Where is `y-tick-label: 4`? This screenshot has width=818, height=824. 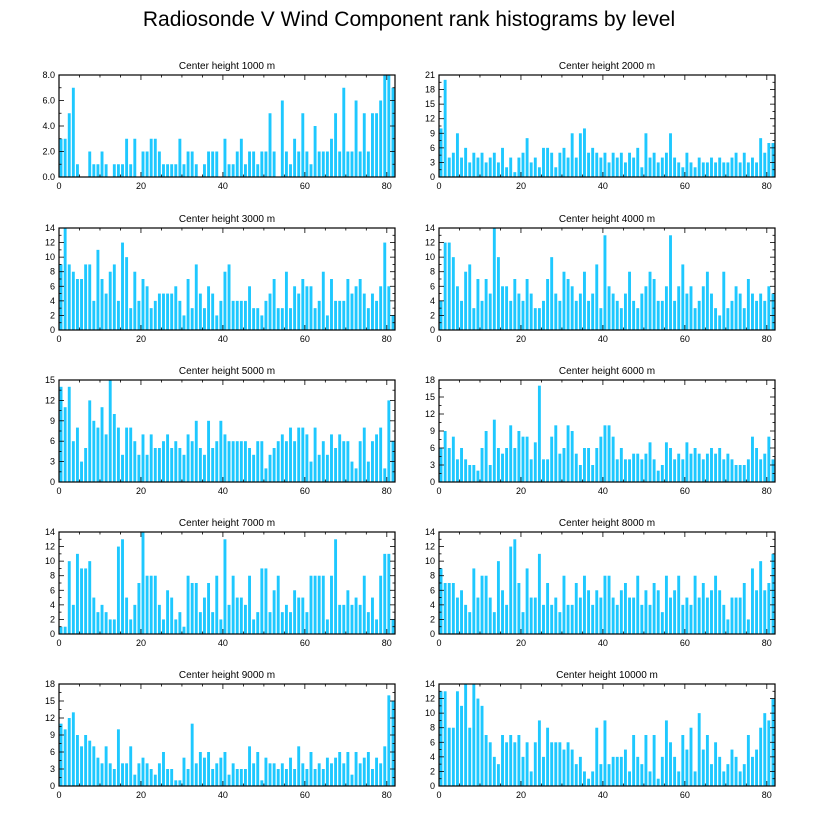 y-tick-label: 4 is located at coordinates (52, 605).